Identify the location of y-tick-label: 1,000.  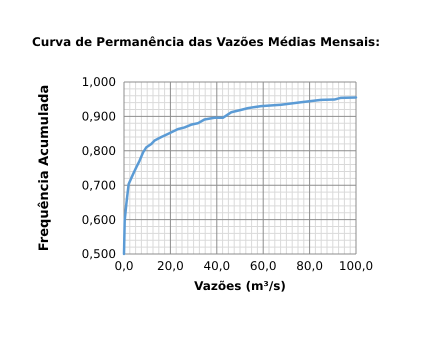
(99, 82).